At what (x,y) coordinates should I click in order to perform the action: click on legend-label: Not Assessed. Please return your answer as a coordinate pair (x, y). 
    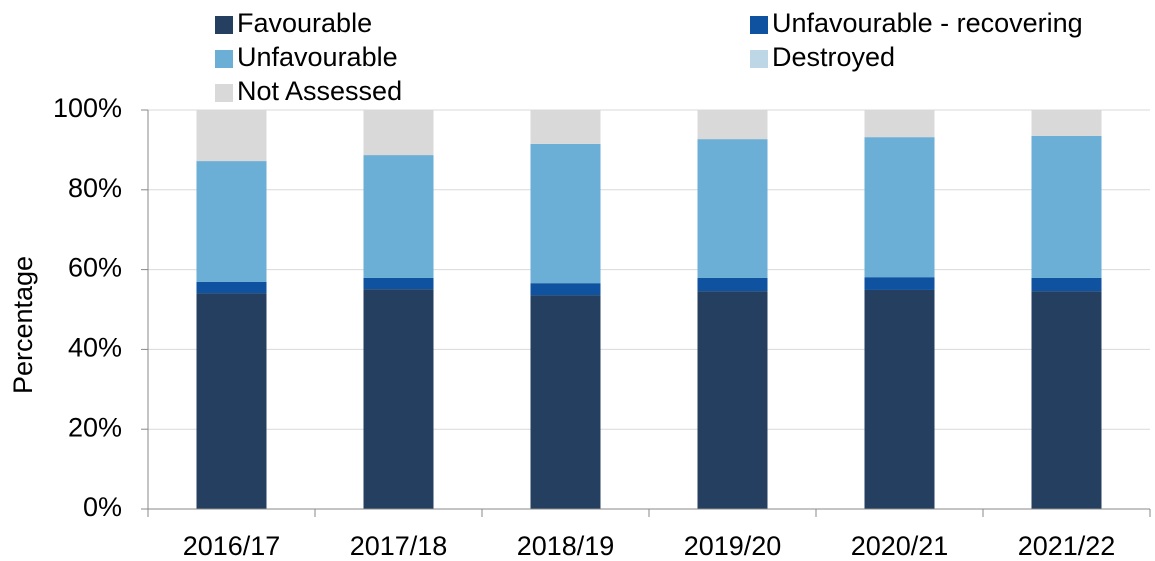
    Looking at the image, I should click on (319, 91).